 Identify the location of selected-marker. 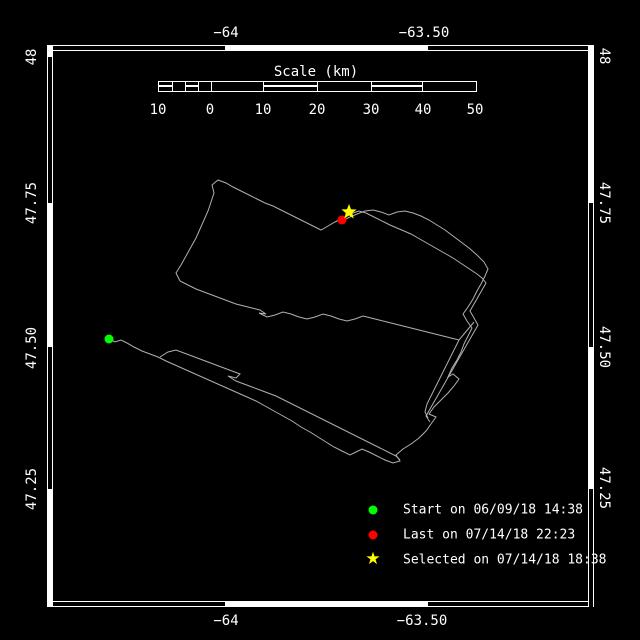
(349, 211).